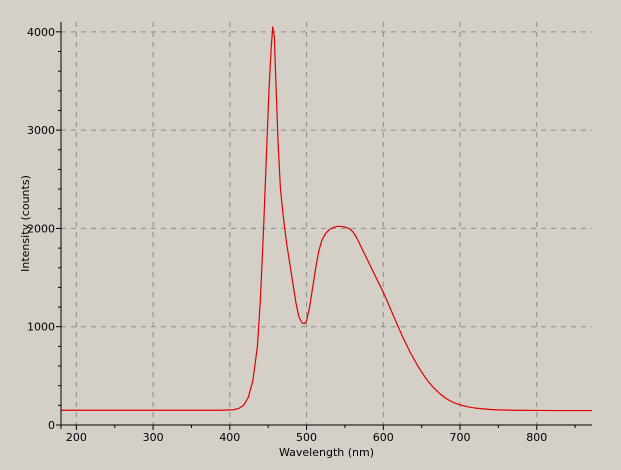 This screenshot has height=470, width=621. What do you see at coordinates (229, 437) in the screenshot?
I see `x-tick-label: 400` at bounding box center [229, 437].